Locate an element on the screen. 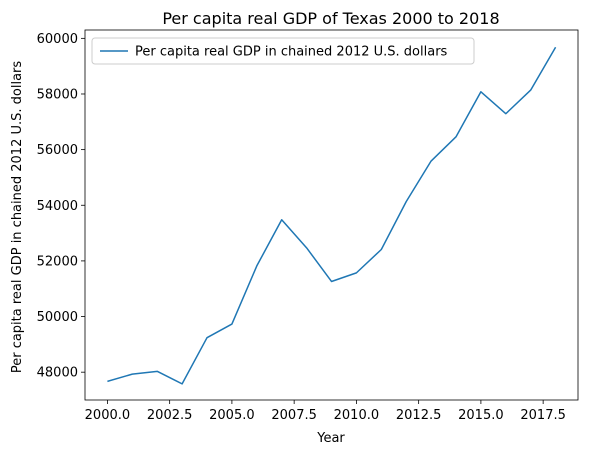  x-tick-label: 2015.0 is located at coordinates (481, 415).